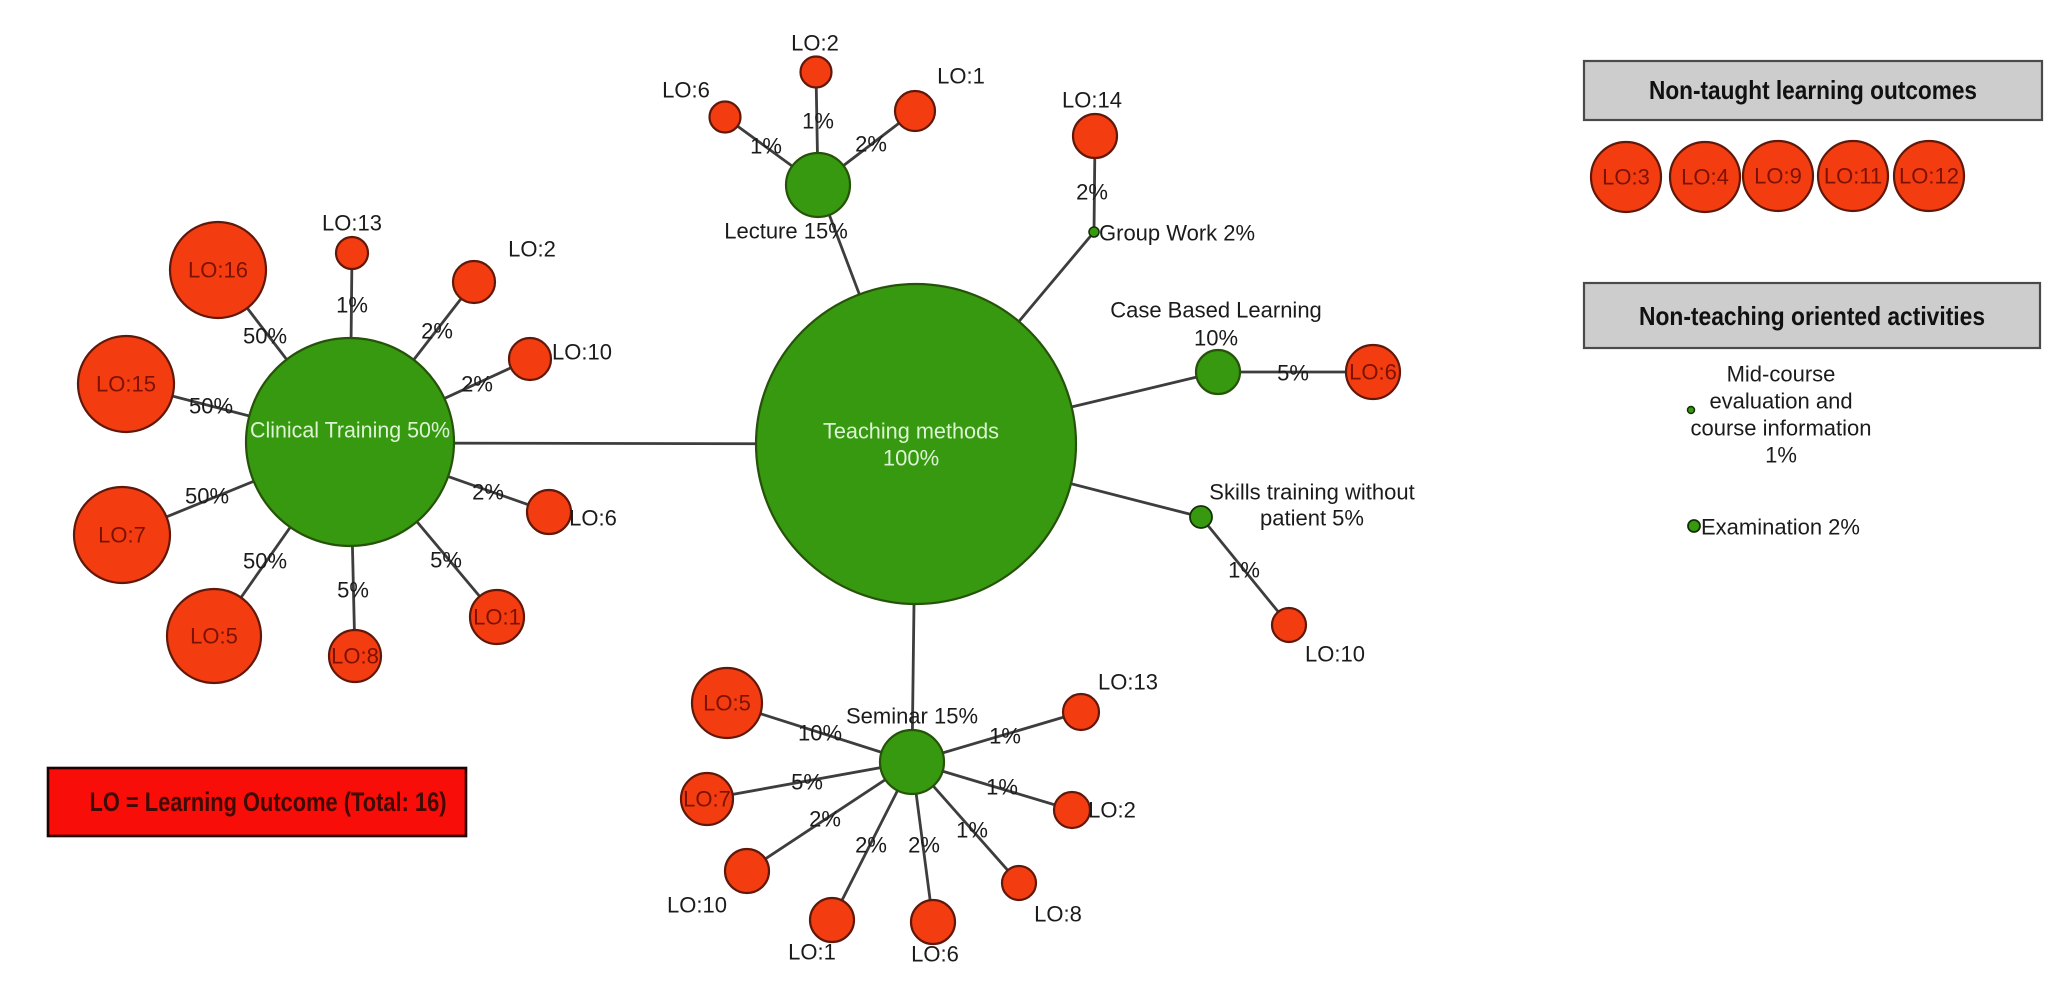 Image resolution: width=2059 pixels, height=1001 pixels. I want to click on svg-text: LO:15, so click(126, 384).